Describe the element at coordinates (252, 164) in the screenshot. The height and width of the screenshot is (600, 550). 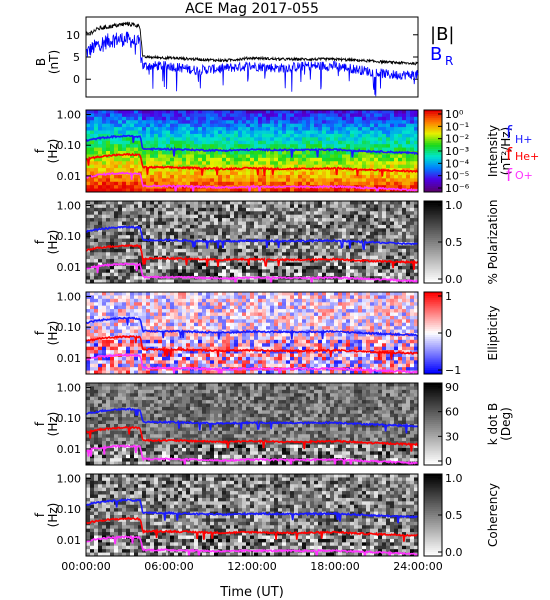
I see `gyro-line-fHe` at that location.